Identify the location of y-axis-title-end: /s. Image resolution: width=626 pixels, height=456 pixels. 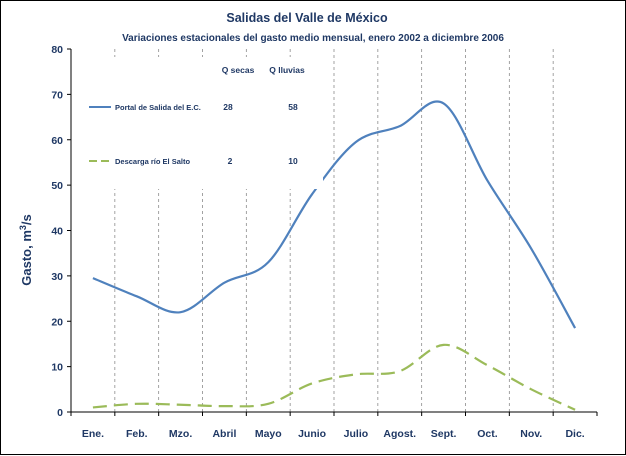
(26, 219).